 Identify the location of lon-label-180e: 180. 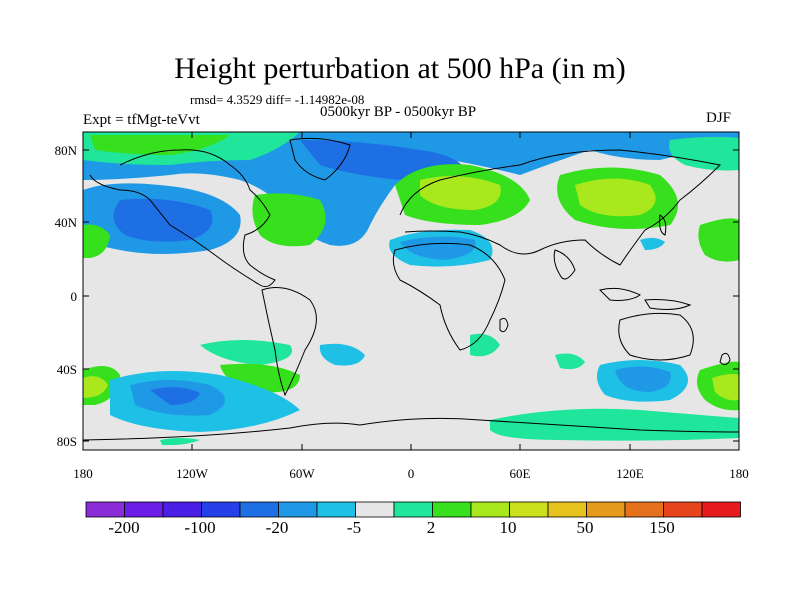
(739, 473).